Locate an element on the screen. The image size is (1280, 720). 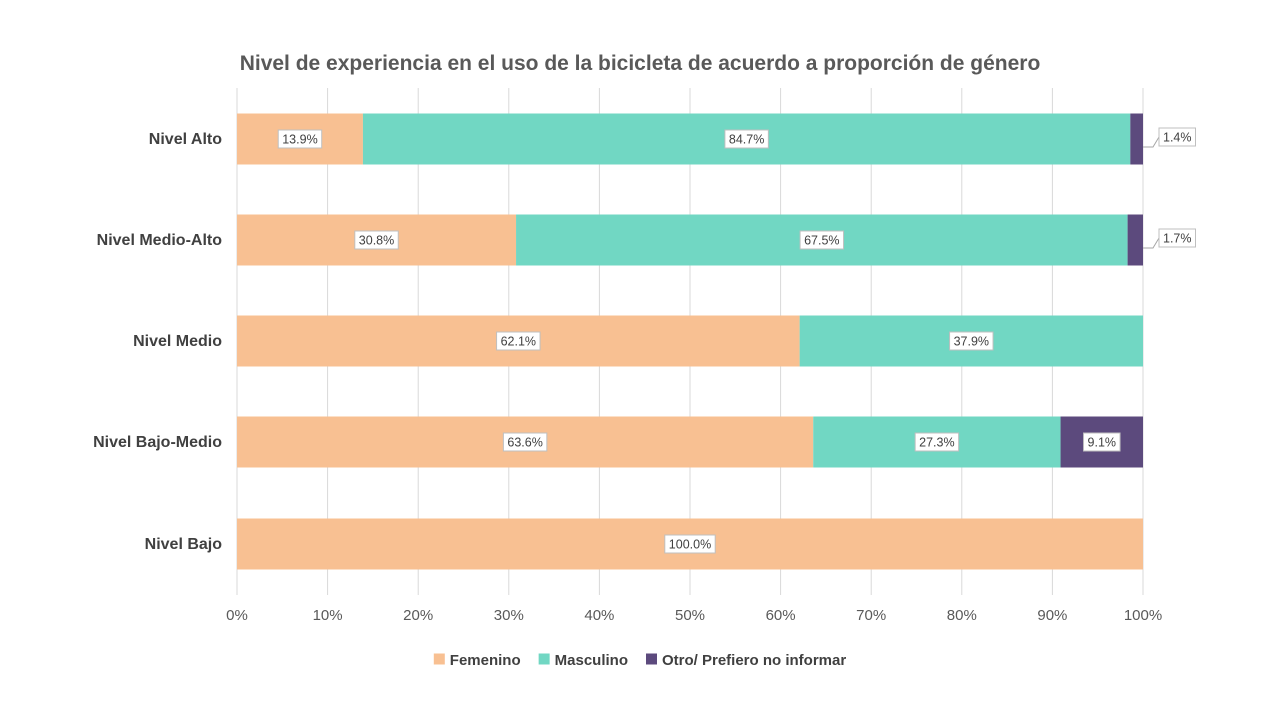
category-label: Nivel Bajo is located at coordinates (184, 544).